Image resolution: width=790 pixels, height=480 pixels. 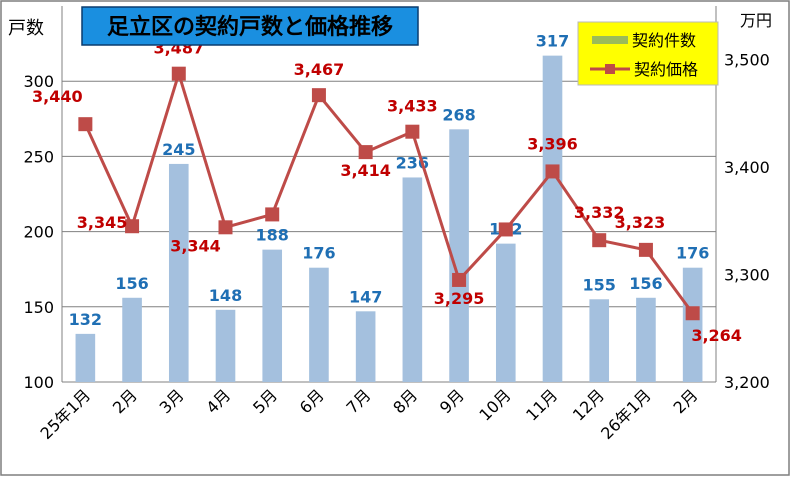 I want to click on line-data-label: 3,295, so click(x=459, y=298).